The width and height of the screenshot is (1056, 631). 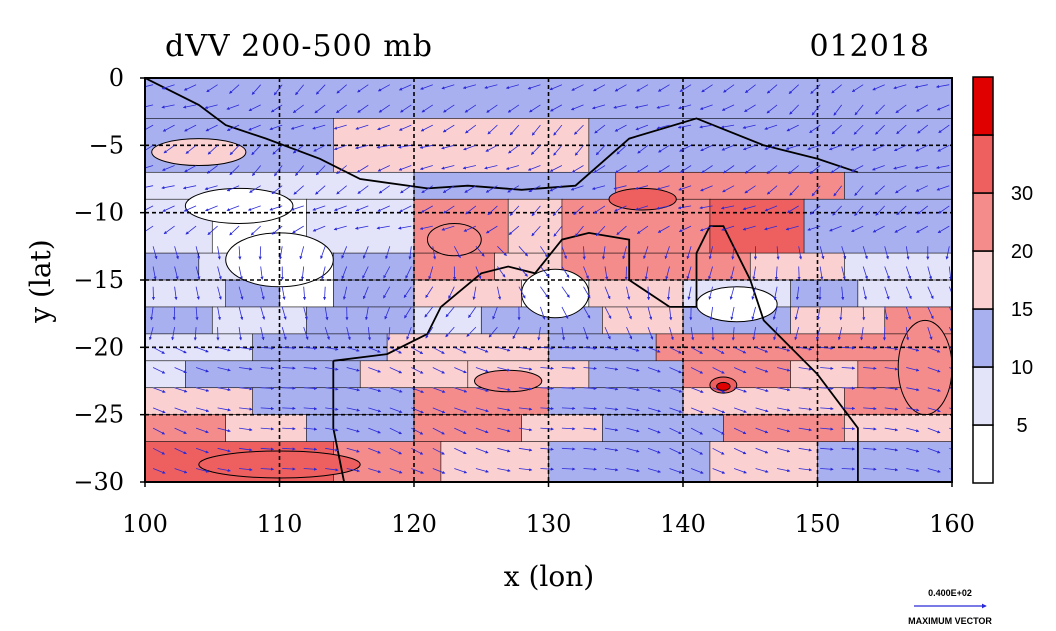 I want to click on colorbar-label: 30, so click(x=1022, y=194).